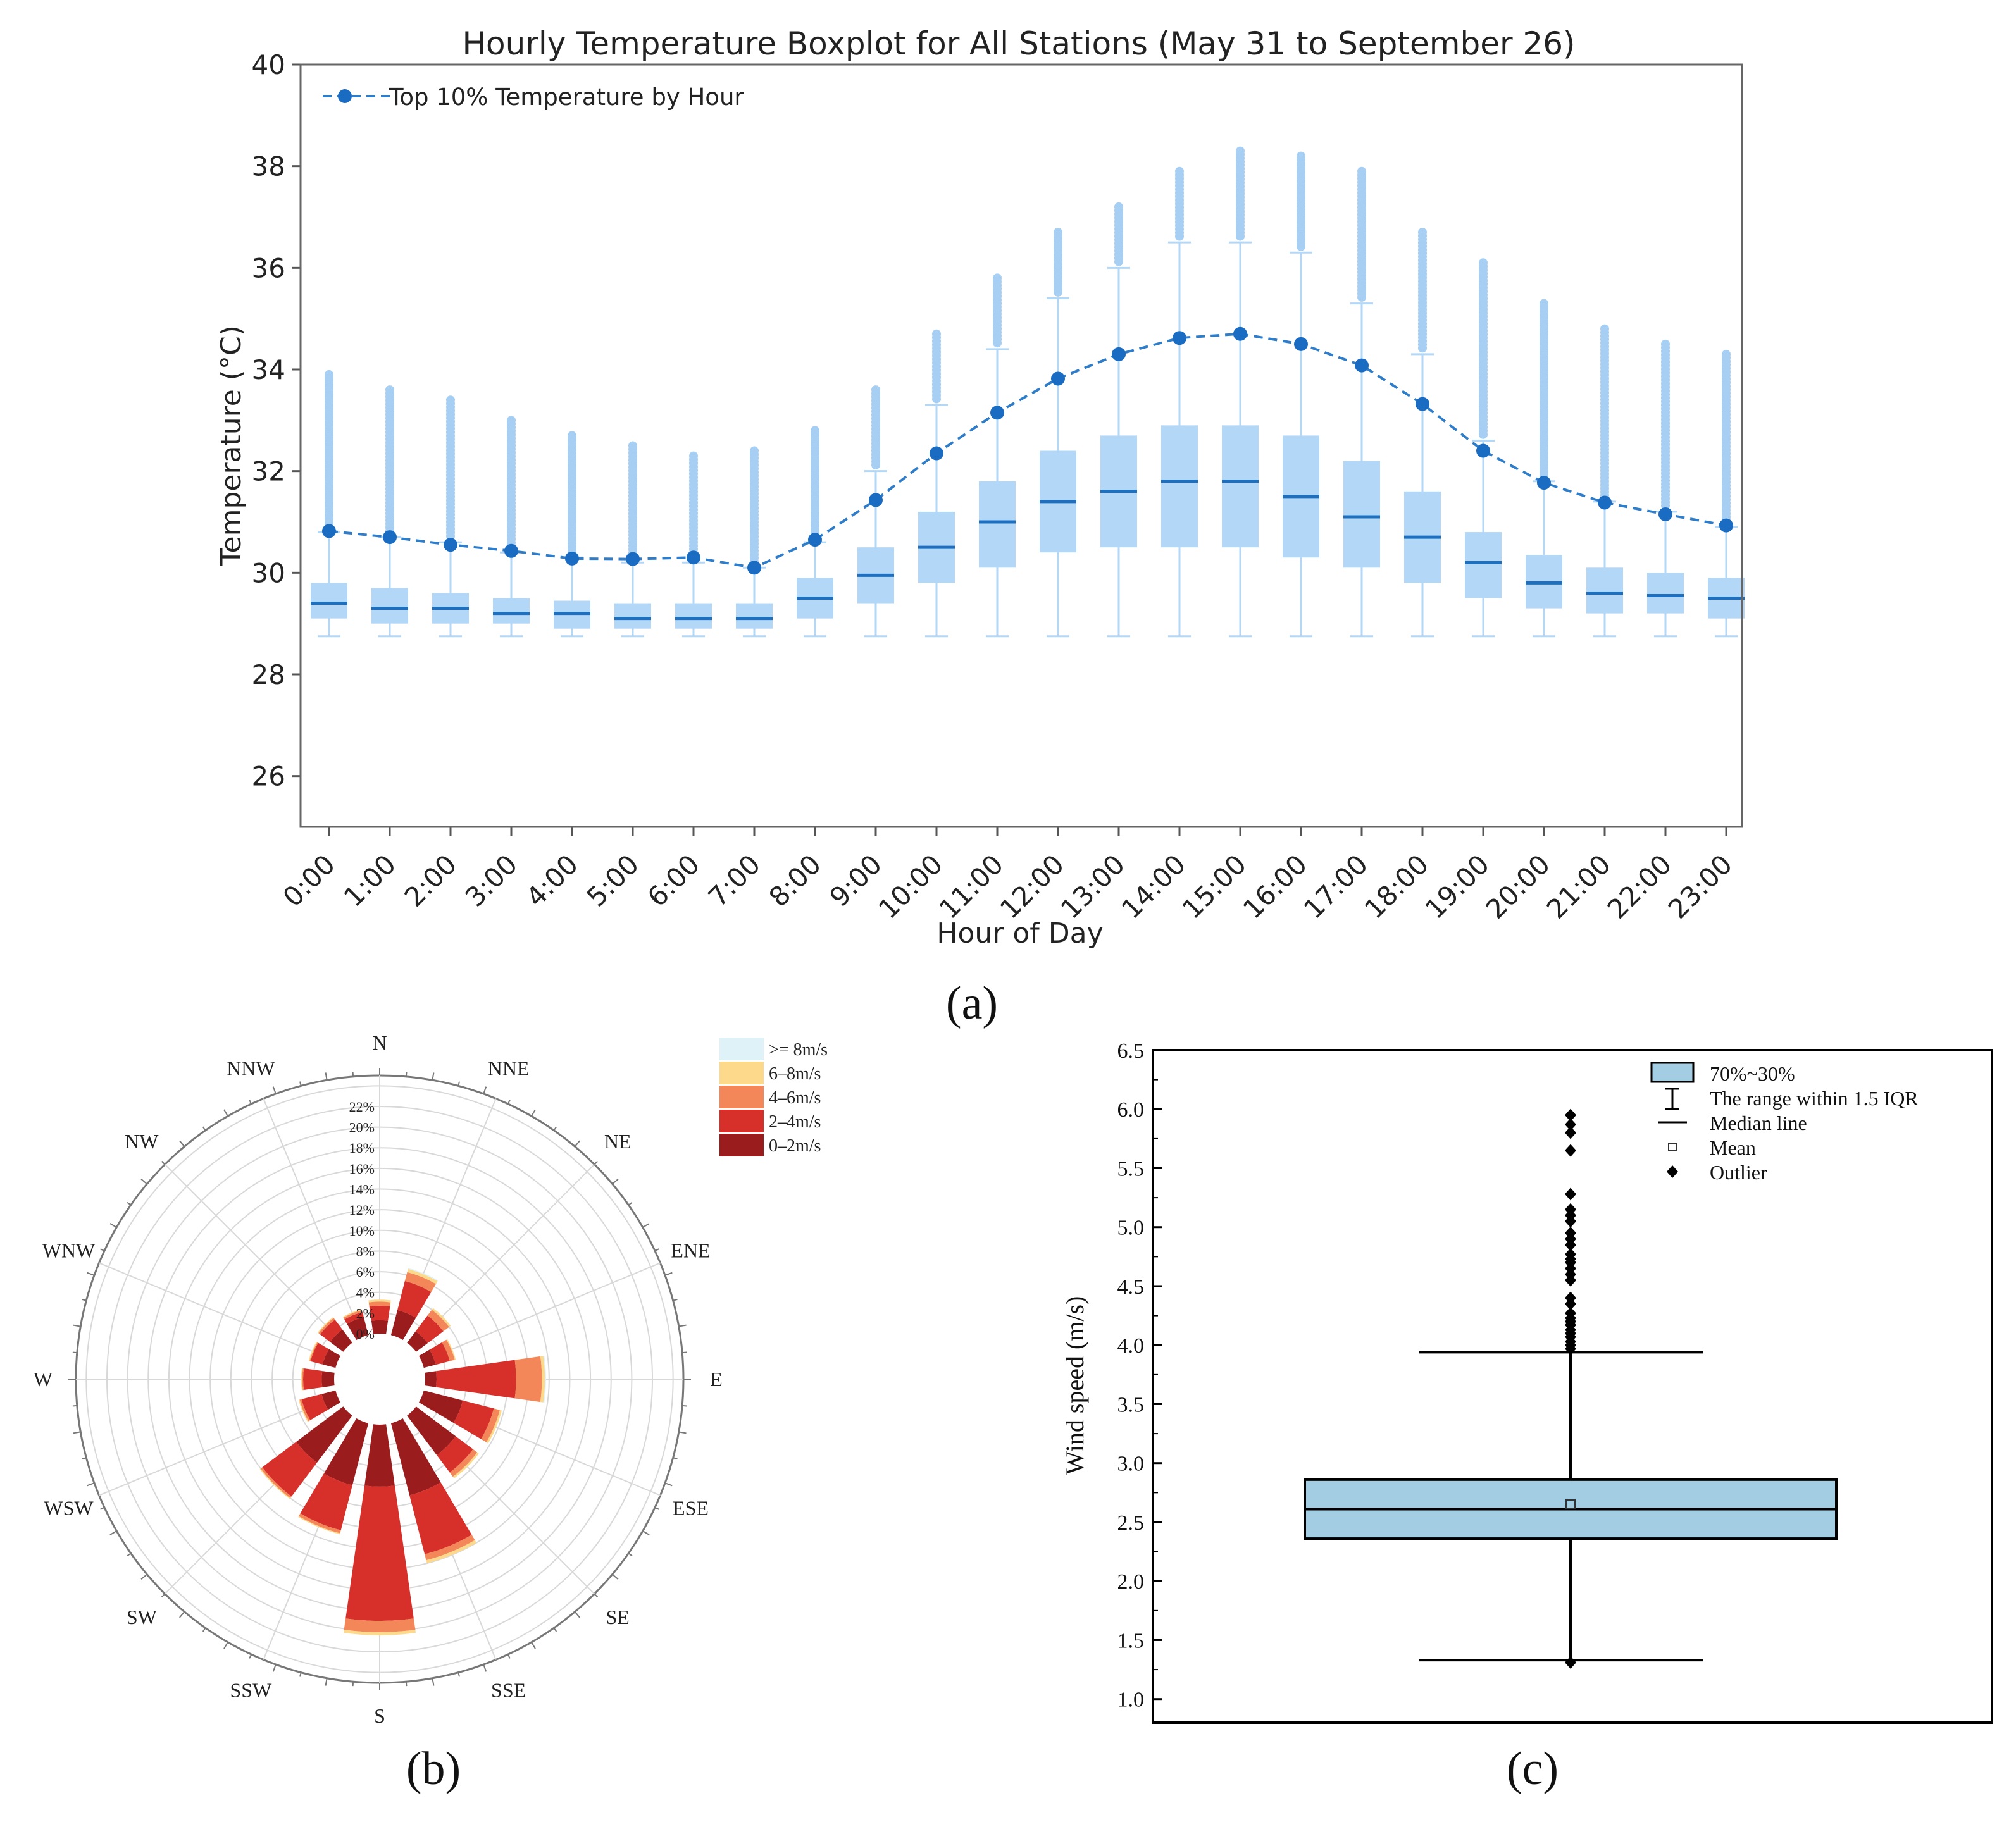 This screenshot has height=1822, width=2016. I want to click on bar-E-4–6m/s, so click(528, 1379).